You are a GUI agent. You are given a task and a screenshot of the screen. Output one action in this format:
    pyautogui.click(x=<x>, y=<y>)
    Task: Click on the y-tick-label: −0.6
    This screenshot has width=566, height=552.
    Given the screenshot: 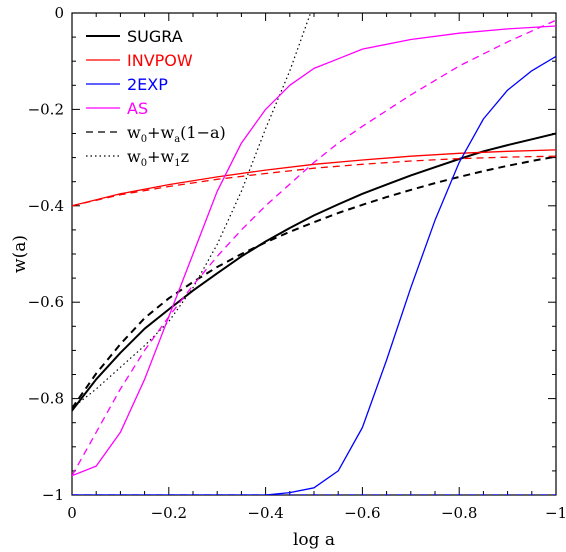 What is the action you would take?
    pyautogui.click(x=46, y=302)
    